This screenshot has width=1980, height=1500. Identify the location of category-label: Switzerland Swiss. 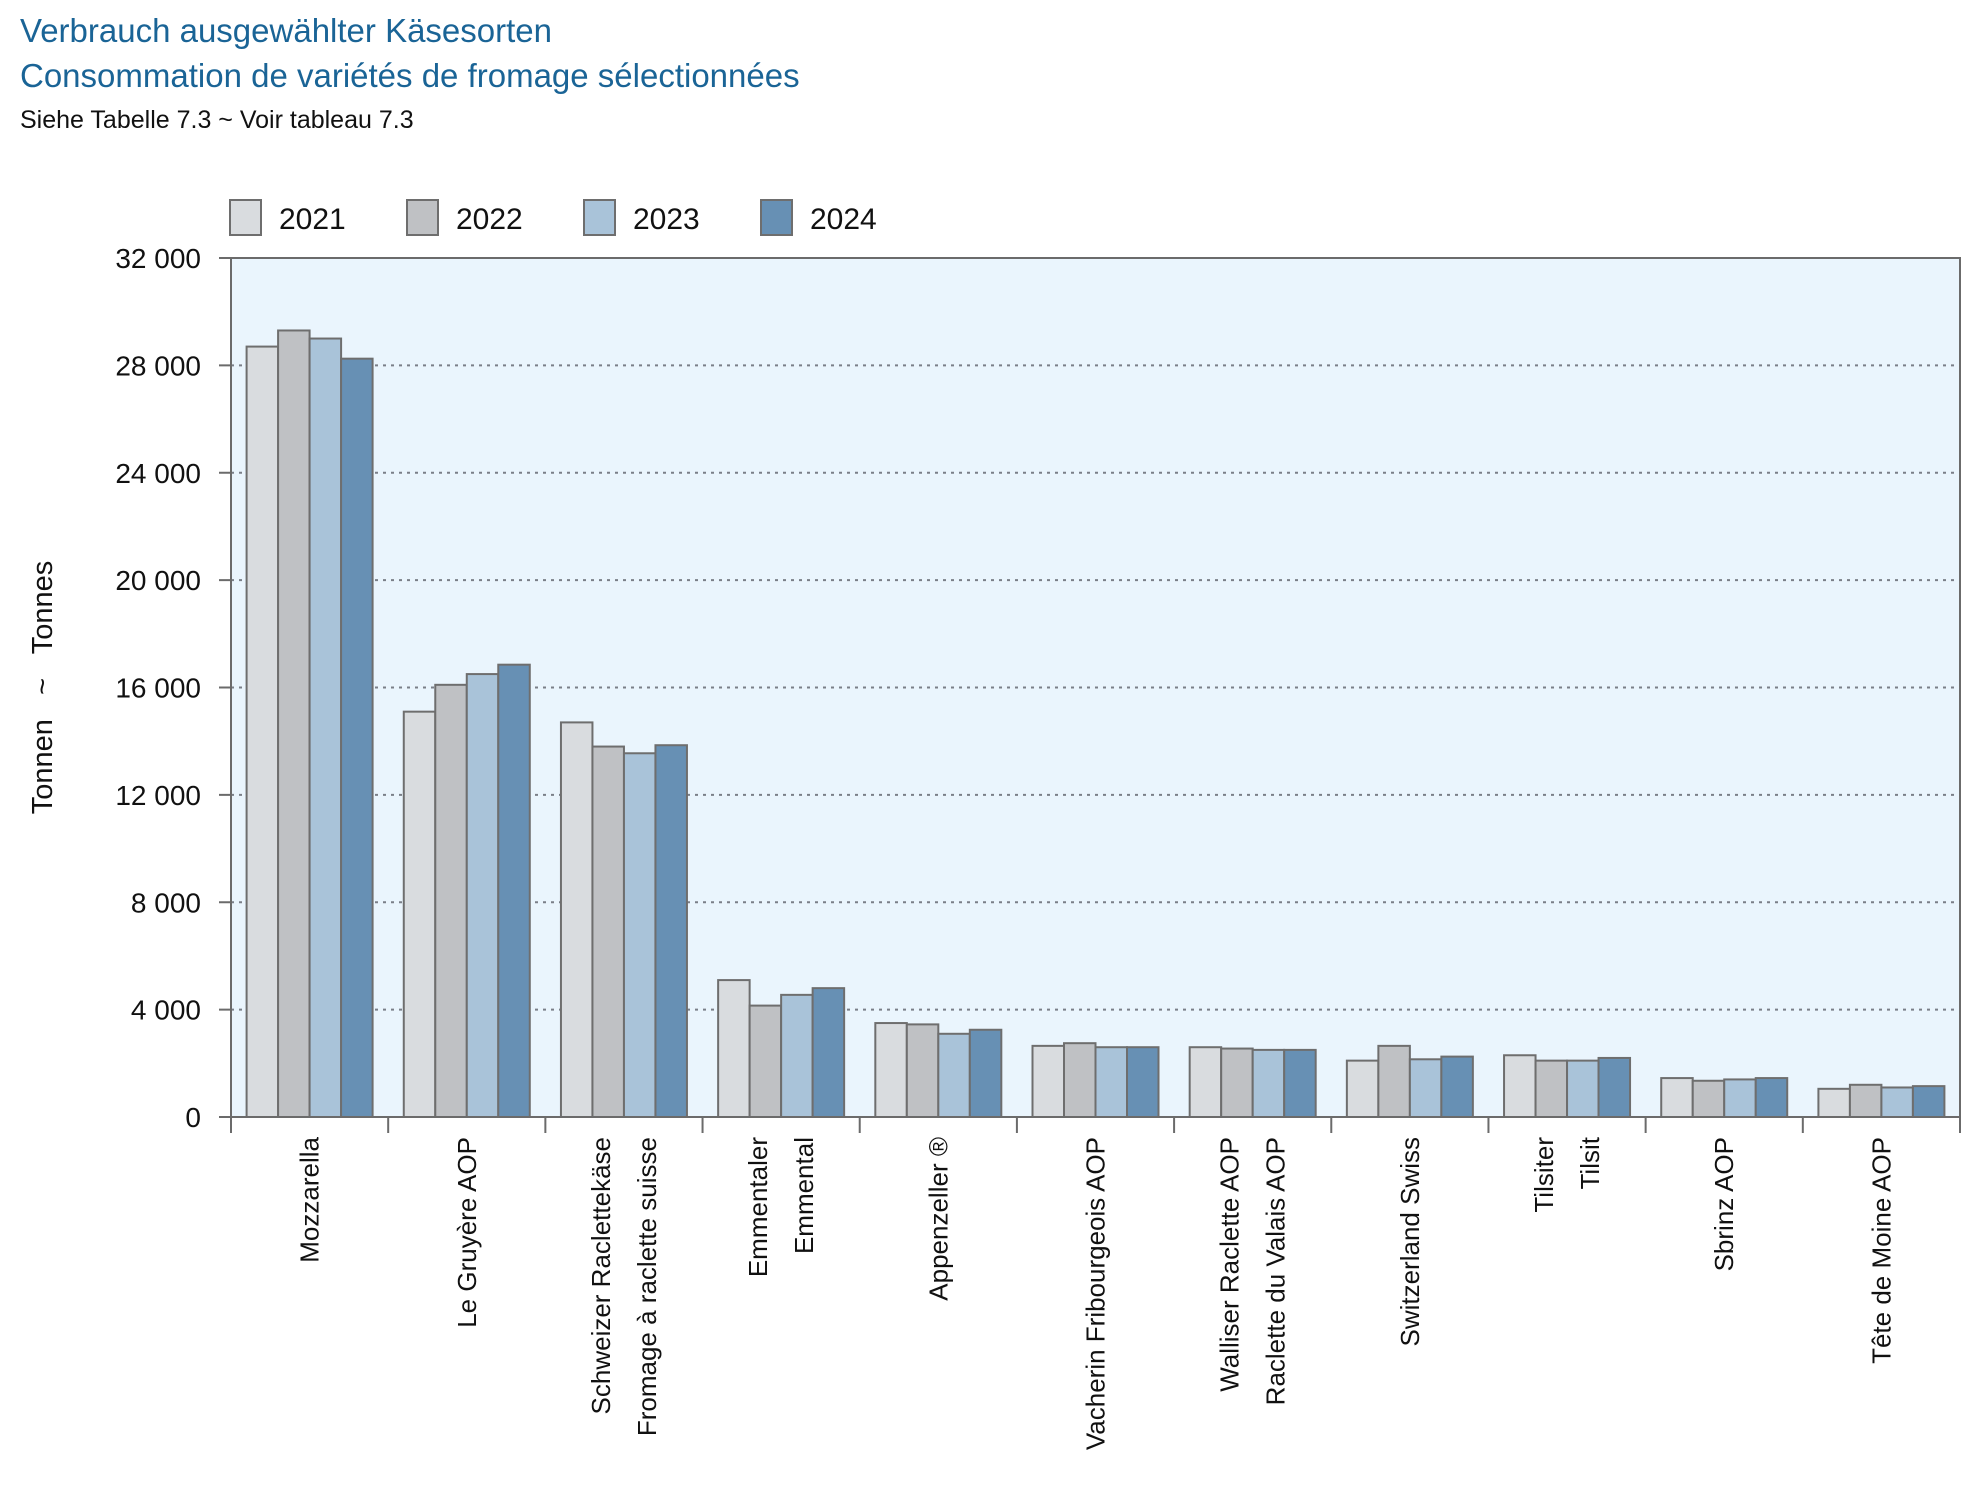
(1410, 1242).